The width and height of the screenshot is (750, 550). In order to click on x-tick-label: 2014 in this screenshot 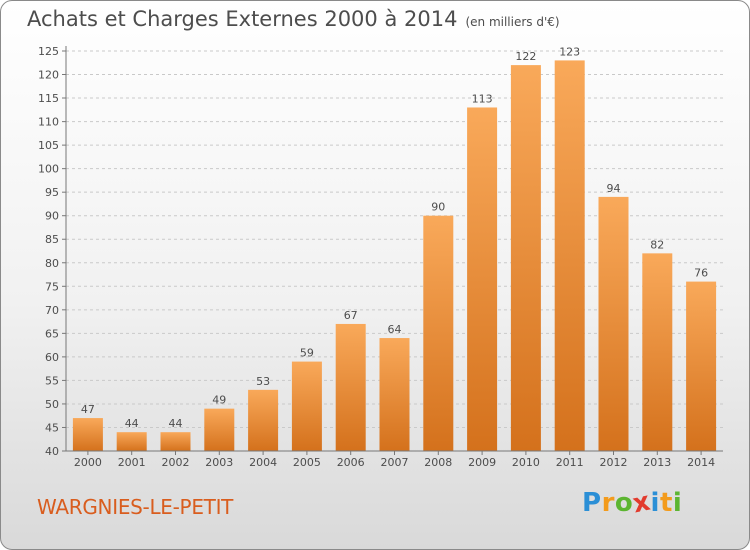, I will do `click(701, 462)`.